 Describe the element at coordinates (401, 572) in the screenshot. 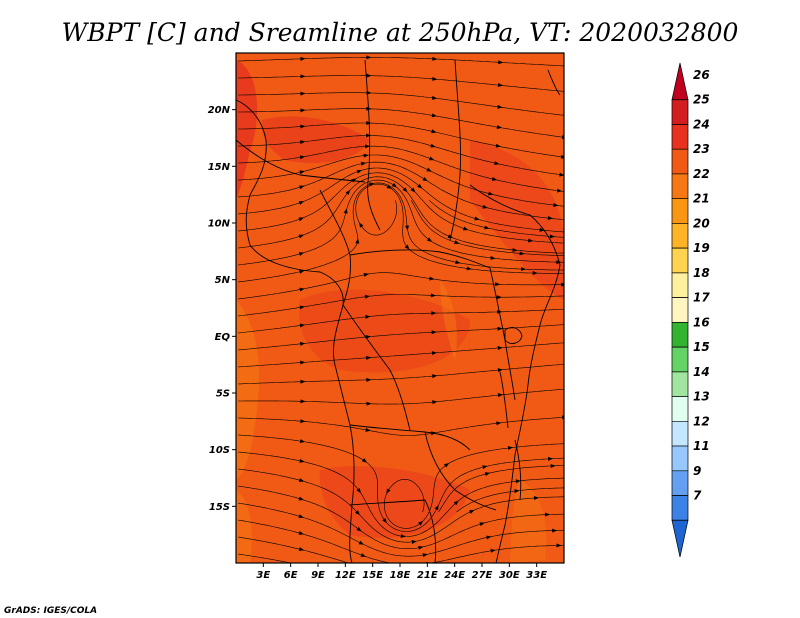

I see `longitude-axis: 3E 6E 9E 12E 15E 18E 21E 24E 27E 30E 33E` at that location.